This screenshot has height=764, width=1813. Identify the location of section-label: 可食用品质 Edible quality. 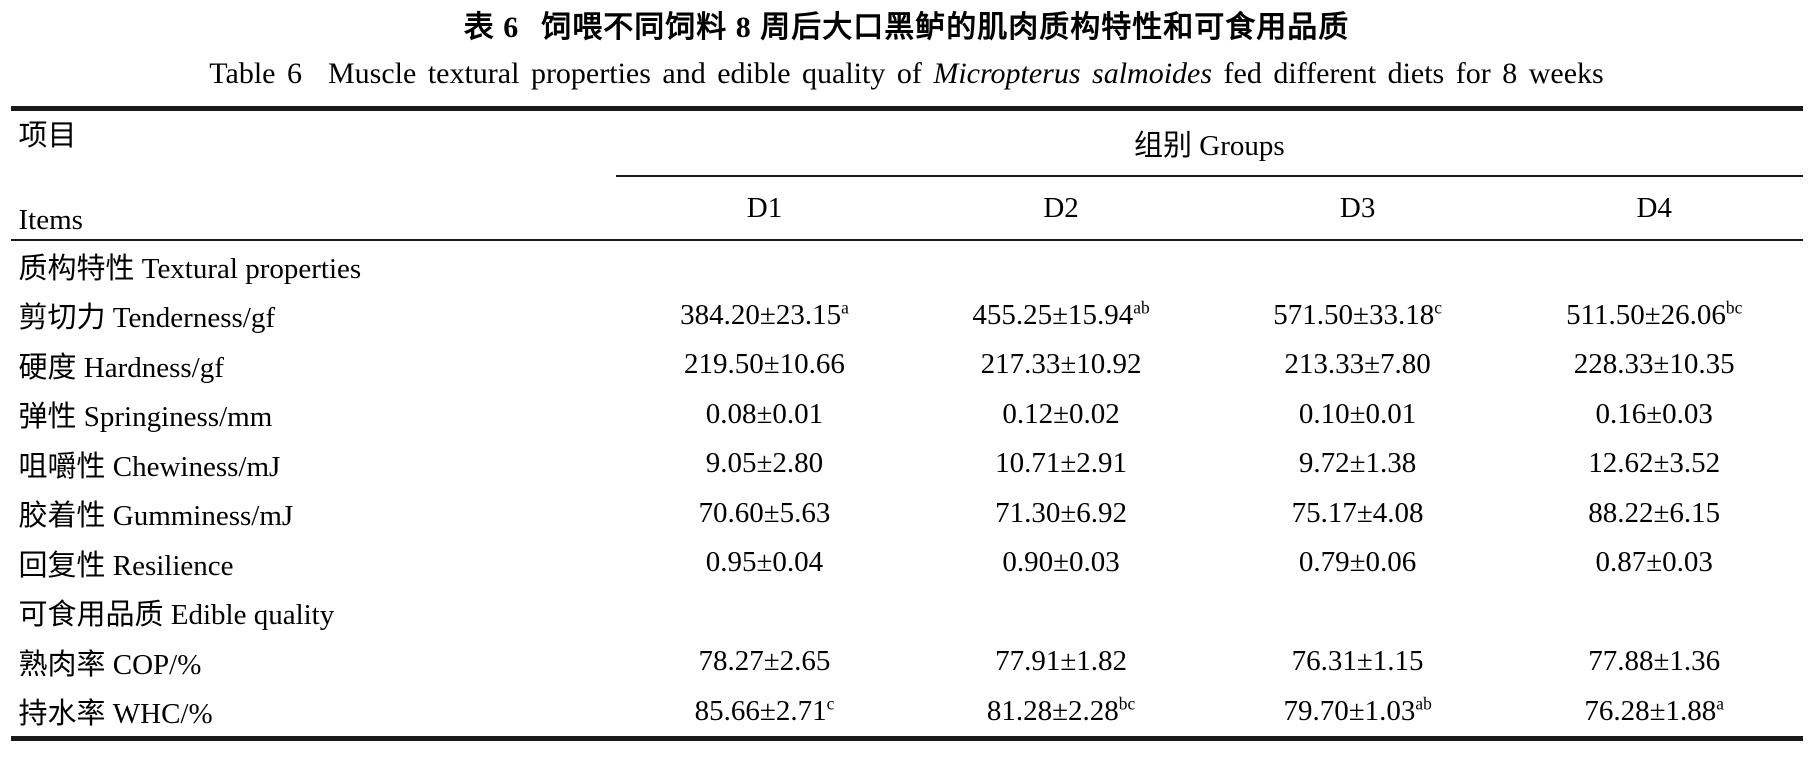
(176, 615).